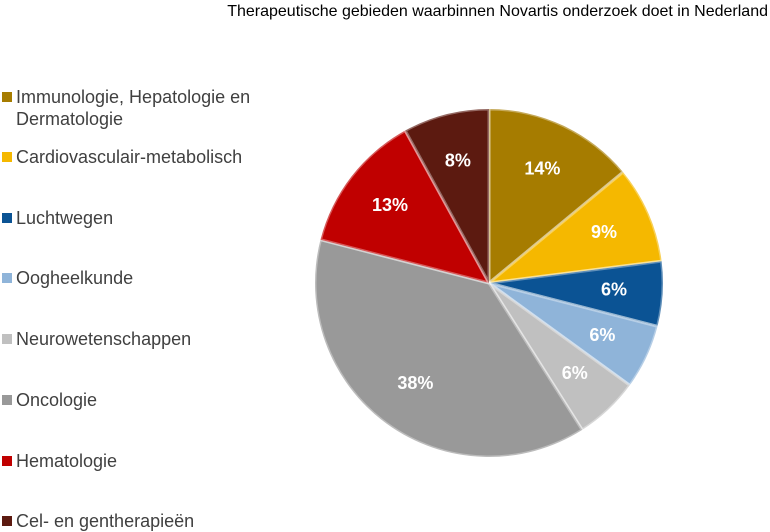  What do you see at coordinates (133, 108) in the screenshot?
I see `legend-label: Immunologie, Hepatologie en Dermatologie` at bounding box center [133, 108].